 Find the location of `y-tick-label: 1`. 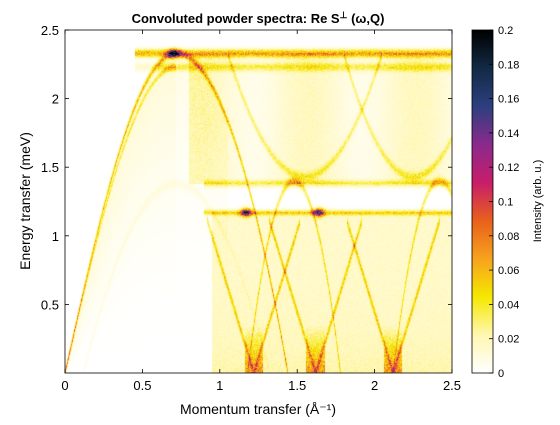

y-tick-label: 1 is located at coordinates (55, 236).